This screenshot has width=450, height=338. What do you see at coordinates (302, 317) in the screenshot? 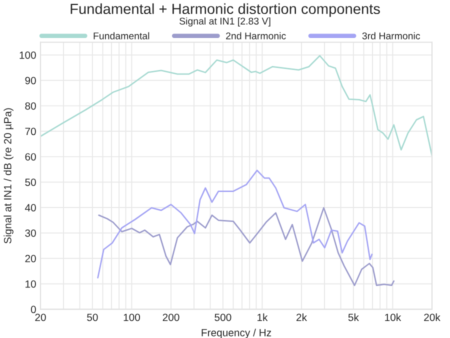
I see `x-tick-label: 2k` at bounding box center [302, 317].